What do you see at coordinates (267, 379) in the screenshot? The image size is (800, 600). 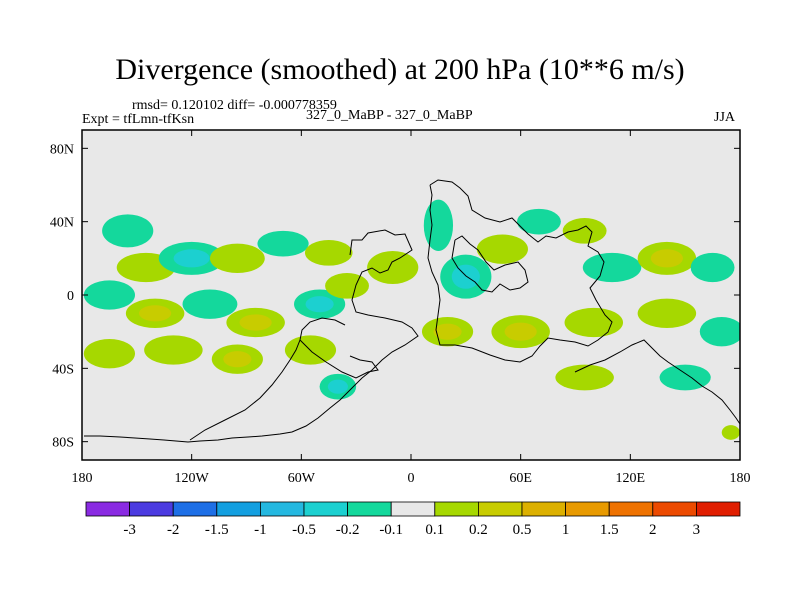 I see `coastline-andes` at bounding box center [267, 379].